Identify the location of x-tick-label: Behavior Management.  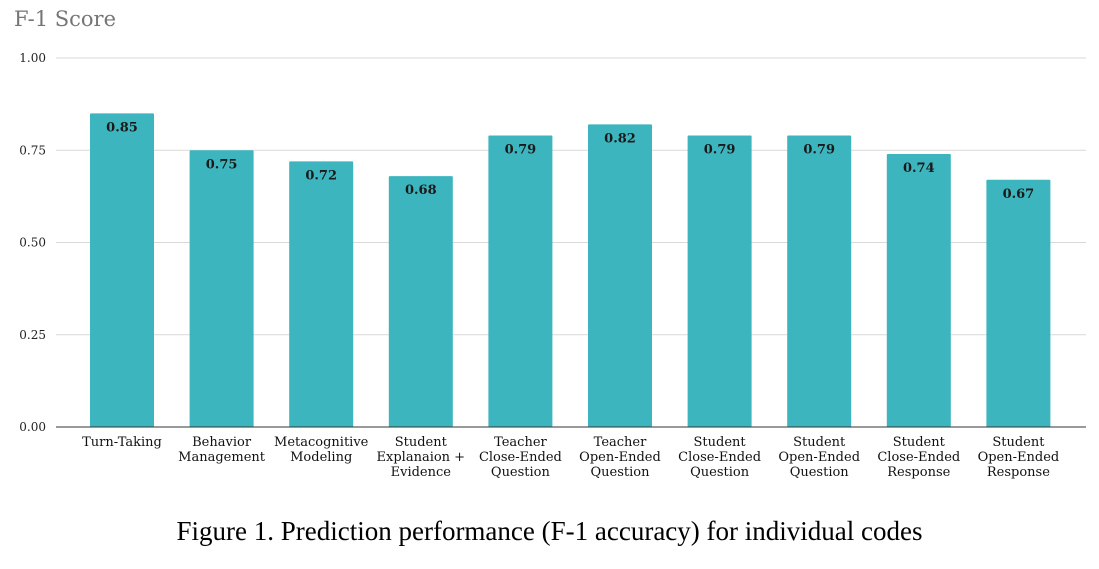
(222, 450).